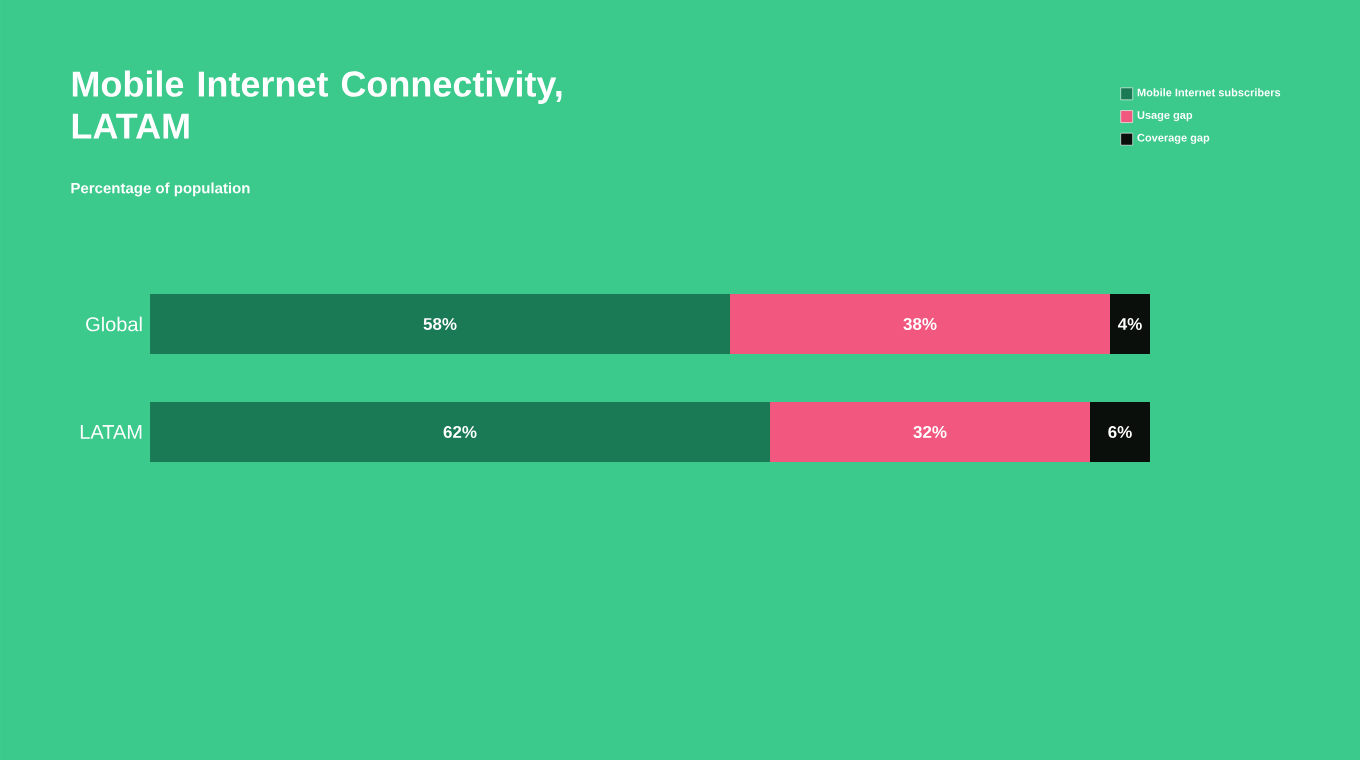 This screenshot has width=1360, height=760. I want to click on y-tick-label: LATAM, so click(111, 432).